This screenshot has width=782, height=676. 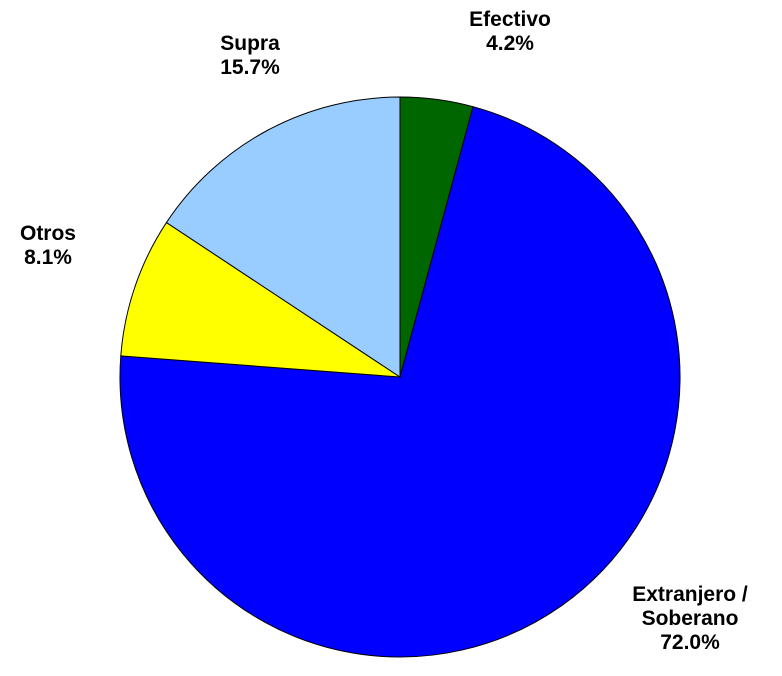 I want to click on slice-label-supra: Supra 15.7%, so click(x=250, y=55).